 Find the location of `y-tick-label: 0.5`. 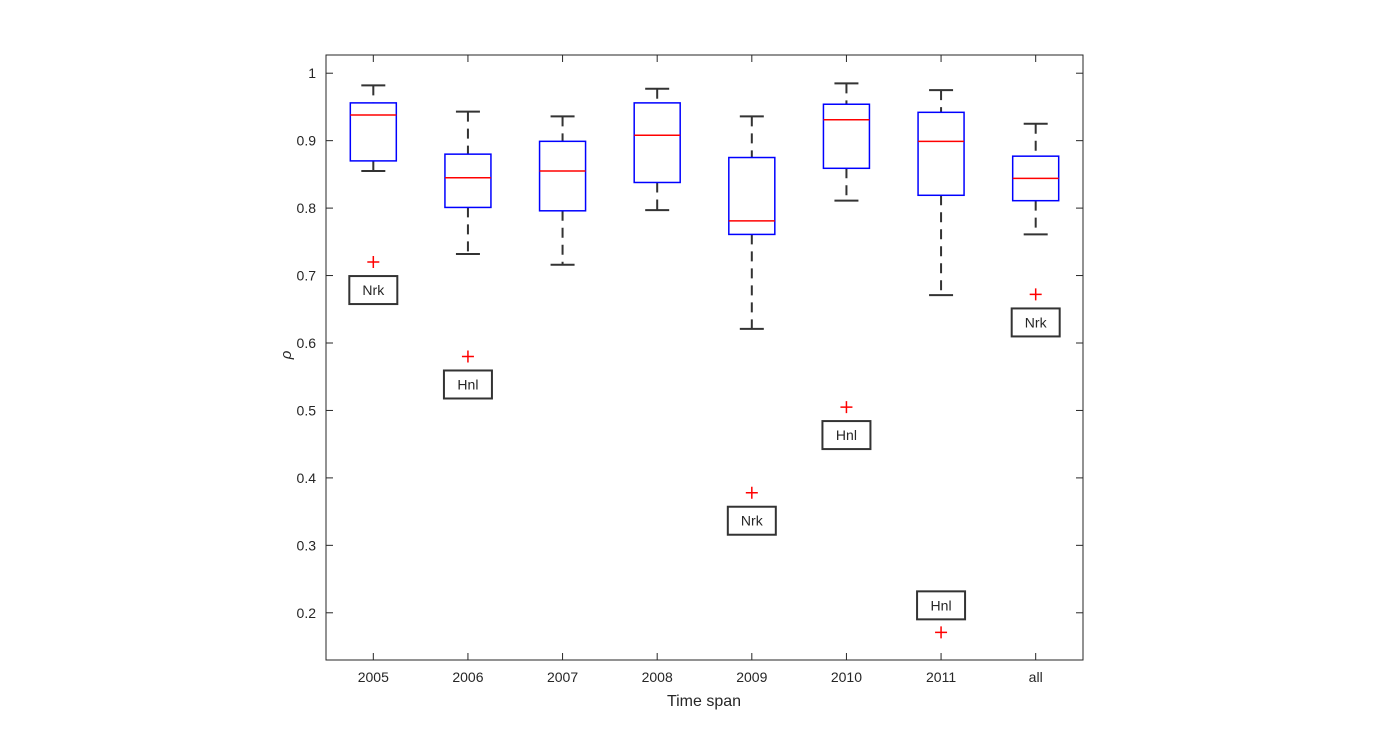

y-tick-label: 0.5 is located at coordinates (307, 410).